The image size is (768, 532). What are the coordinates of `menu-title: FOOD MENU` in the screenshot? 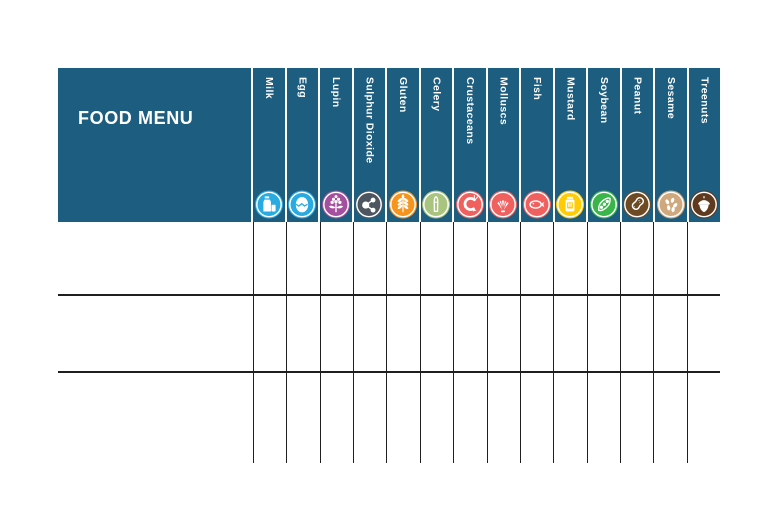 It's located at (154, 145).